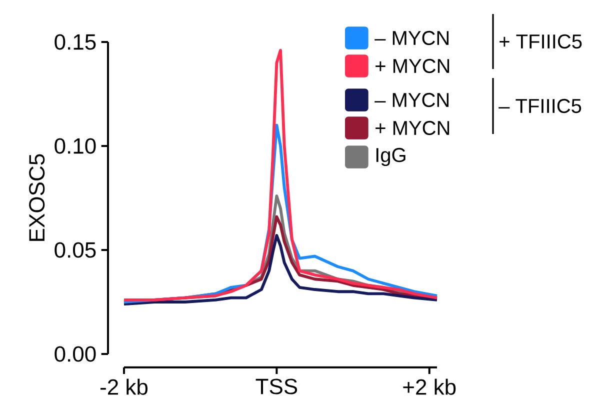 This screenshot has height=404, width=613. I want to click on y-axis-title: EXOSC5, so click(37, 197).